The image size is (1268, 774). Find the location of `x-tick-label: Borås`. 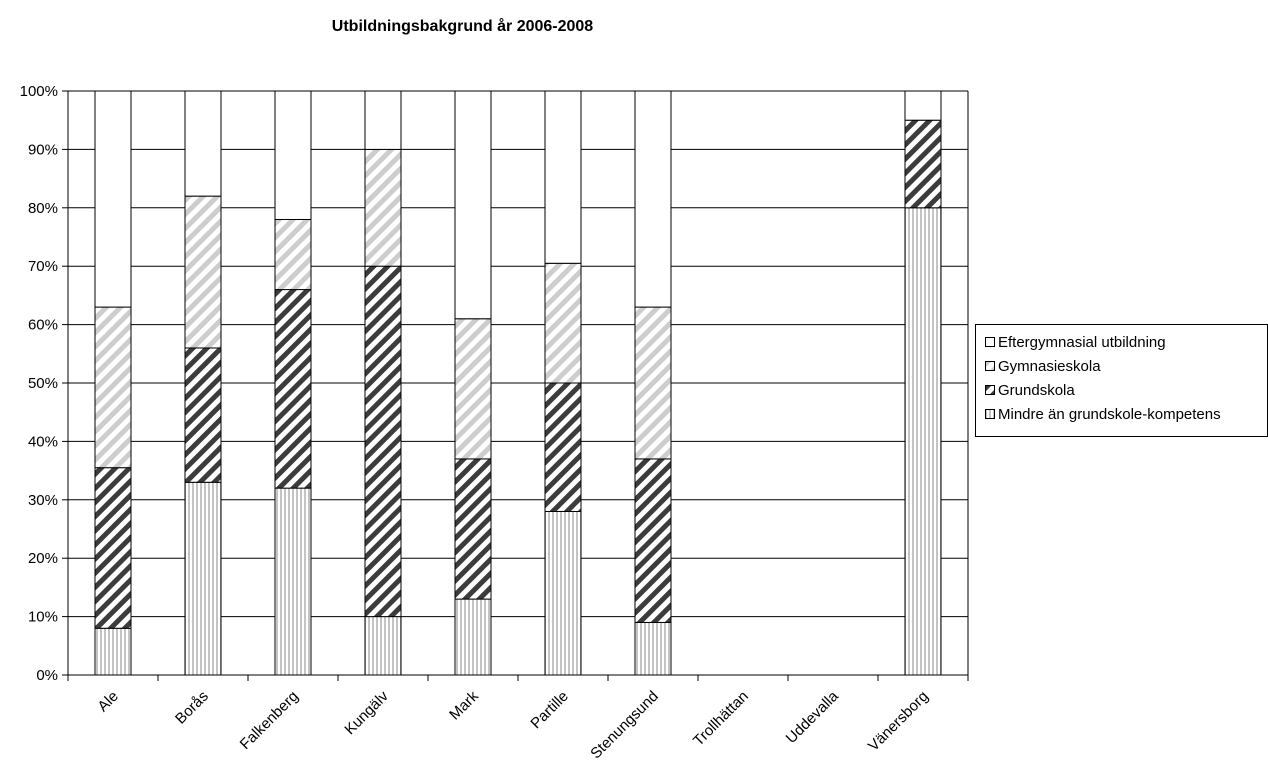

x-tick-label: Borås is located at coordinates (192, 708).